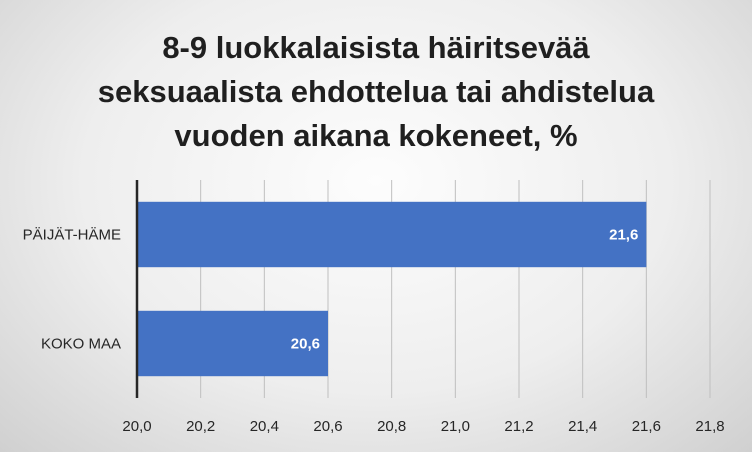 The height and width of the screenshot is (452, 752). What do you see at coordinates (391, 426) in the screenshot?
I see `x-tick-label: 20,8` at bounding box center [391, 426].